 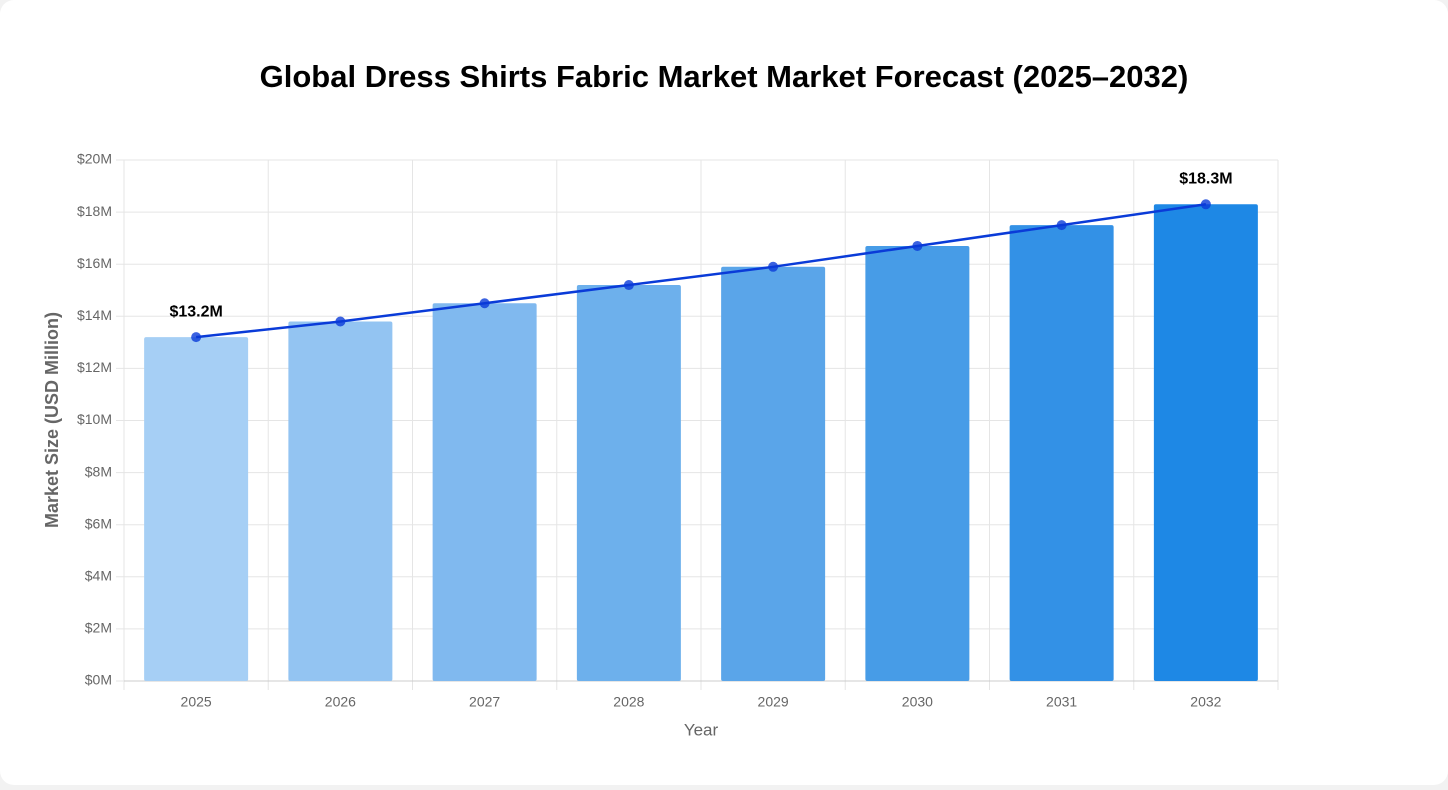 I want to click on y-tick-label: $20M, so click(x=94, y=159).